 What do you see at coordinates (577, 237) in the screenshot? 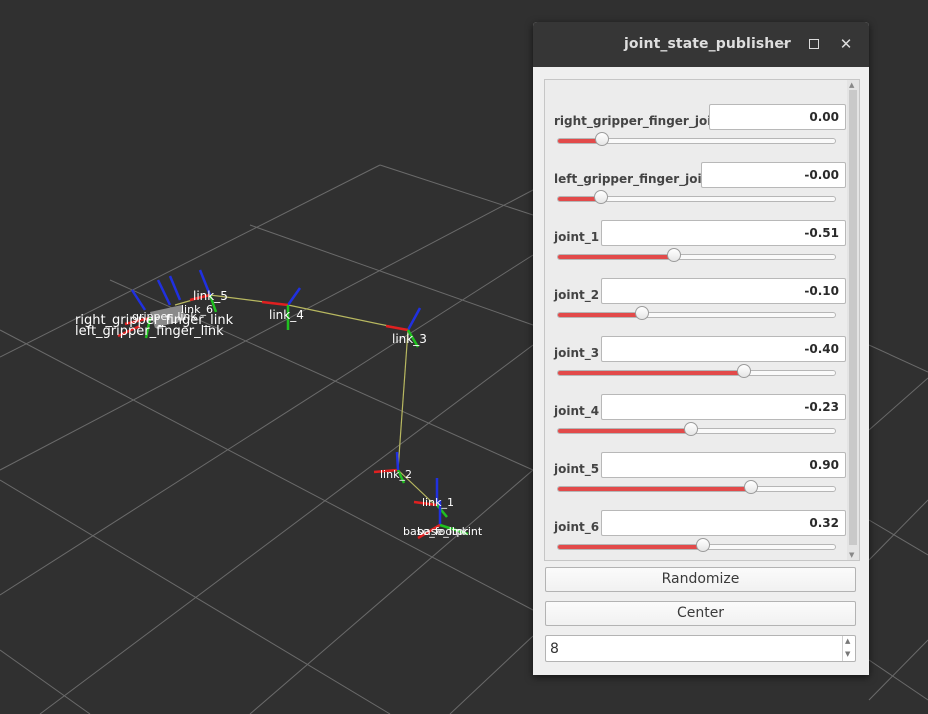
I see `joint-name-label: joint_1` at bounding box center [577, 237].